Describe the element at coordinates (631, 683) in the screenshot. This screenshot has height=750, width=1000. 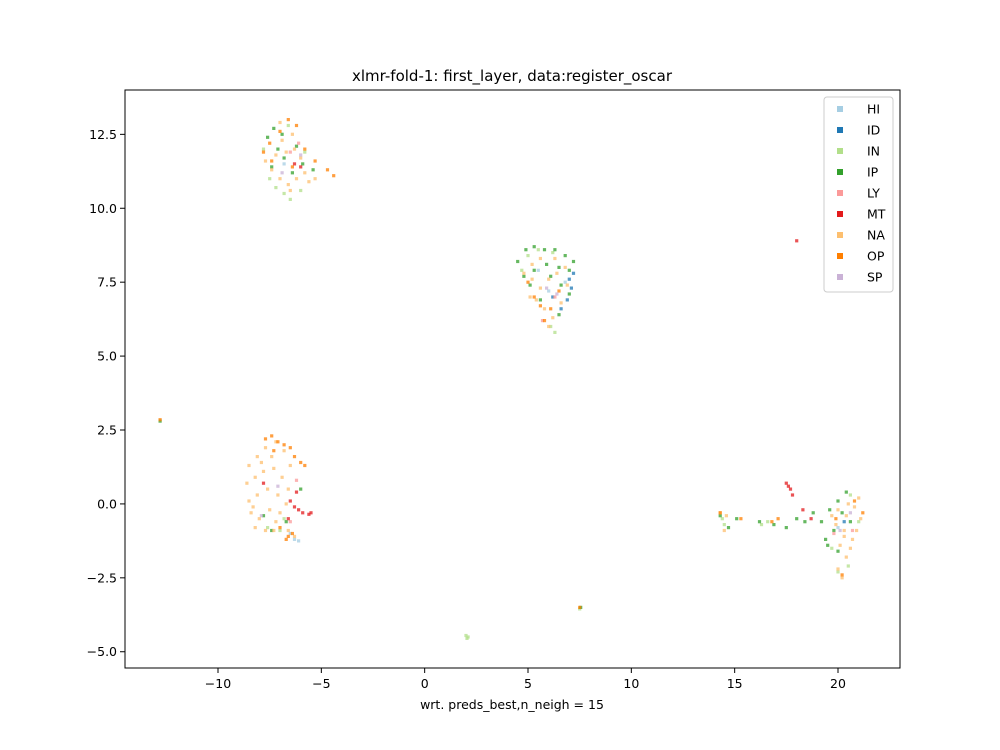
I see `x-tick-label: 10` at that location.